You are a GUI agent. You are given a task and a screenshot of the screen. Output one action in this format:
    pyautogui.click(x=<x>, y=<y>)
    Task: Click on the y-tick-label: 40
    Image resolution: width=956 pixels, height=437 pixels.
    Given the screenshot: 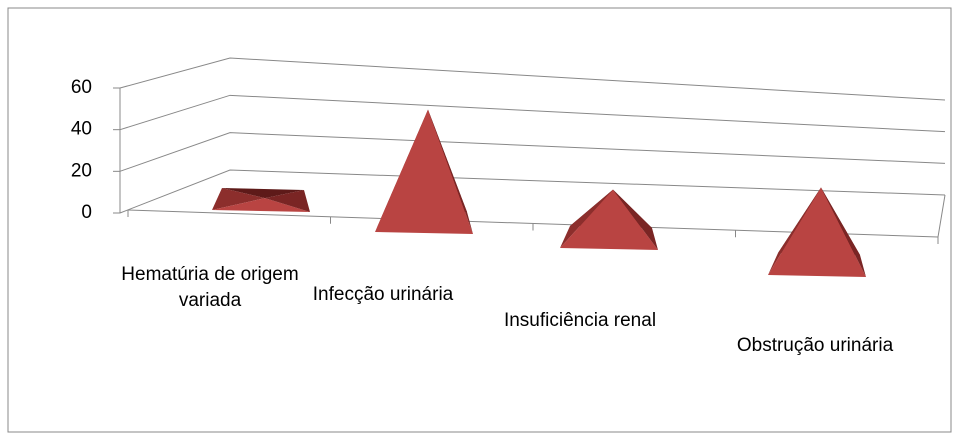 What is the action you would take?
    pyautogui.click(x=81, y=129)
    